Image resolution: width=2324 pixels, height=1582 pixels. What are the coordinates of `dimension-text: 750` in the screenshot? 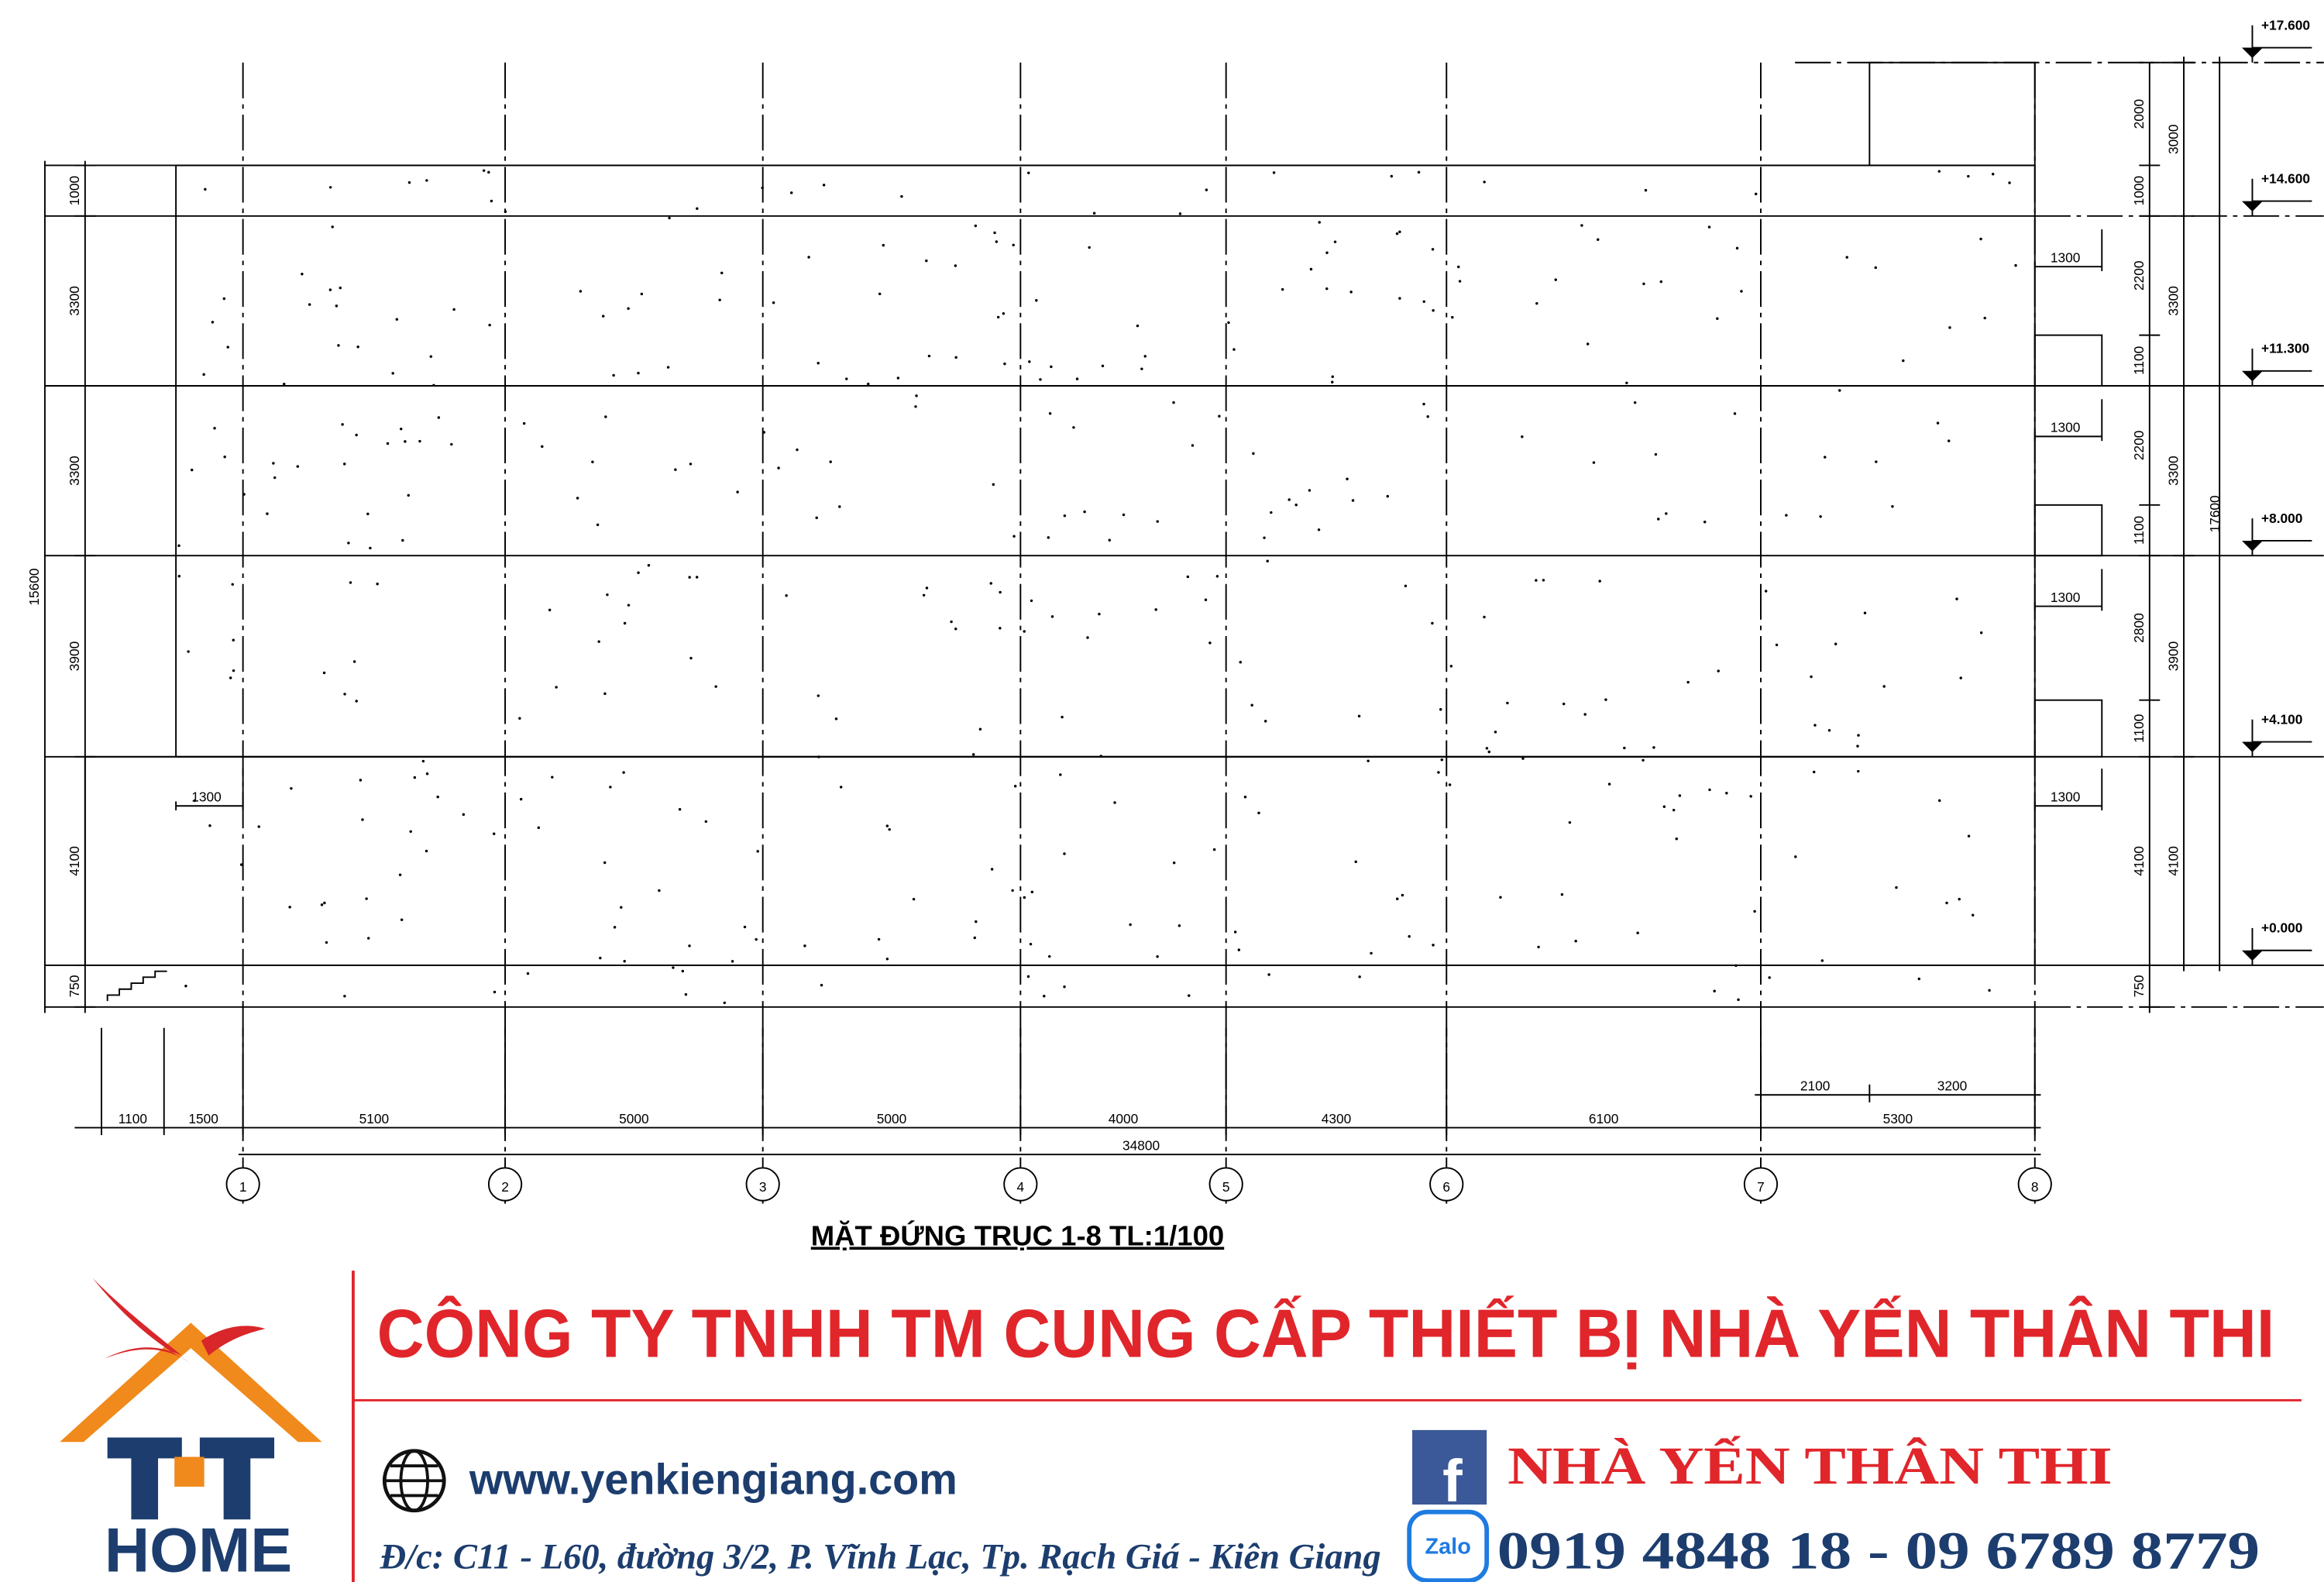 It's located at (74, 986).